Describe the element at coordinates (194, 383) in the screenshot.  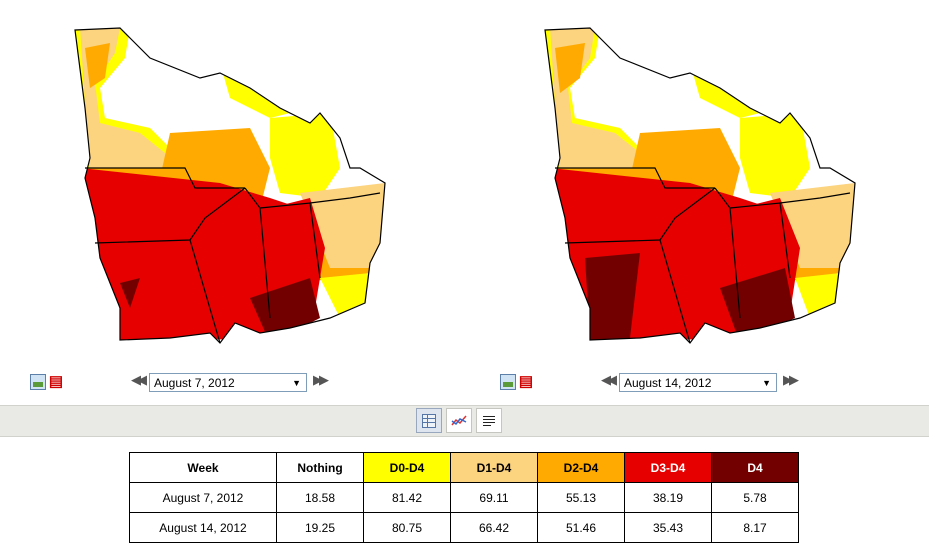
I see `date-select-left-value: August 7, 2012` at that location.